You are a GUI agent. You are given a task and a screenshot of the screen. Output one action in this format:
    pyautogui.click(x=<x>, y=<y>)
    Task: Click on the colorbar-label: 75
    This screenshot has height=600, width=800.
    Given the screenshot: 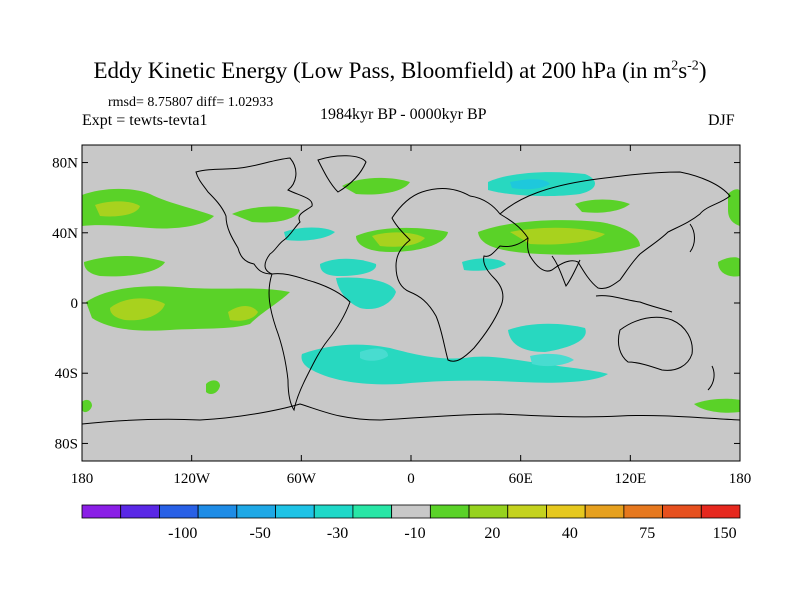 What is the action you would take?
    pyautogui.click(x=647, y=533)
    